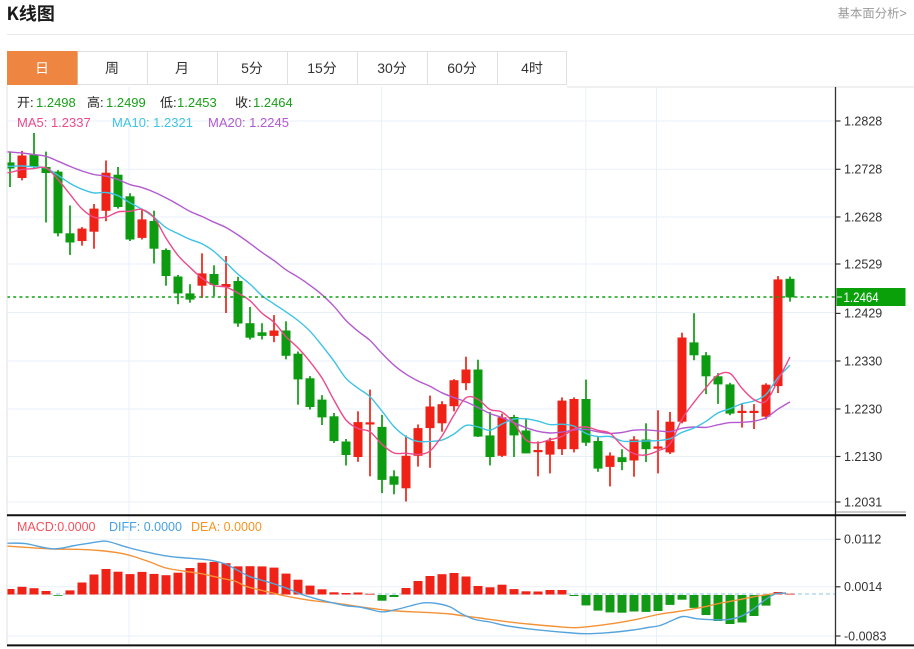 The width and height of the screenshot is (914, 649). What do you see at coordinates (863, 264) in the screenshot?
I see `svg-text: 1.2529` at bounding box center [863, 264].